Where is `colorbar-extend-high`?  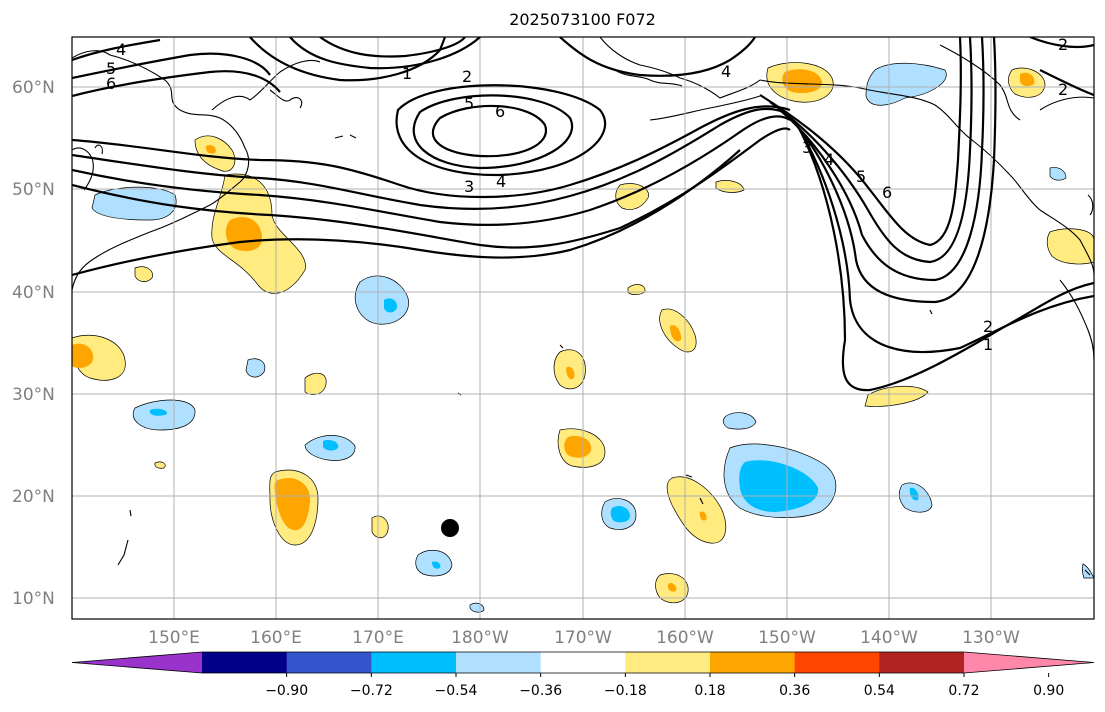
colorbar-extend-high is located at coordinates (1029, 662).